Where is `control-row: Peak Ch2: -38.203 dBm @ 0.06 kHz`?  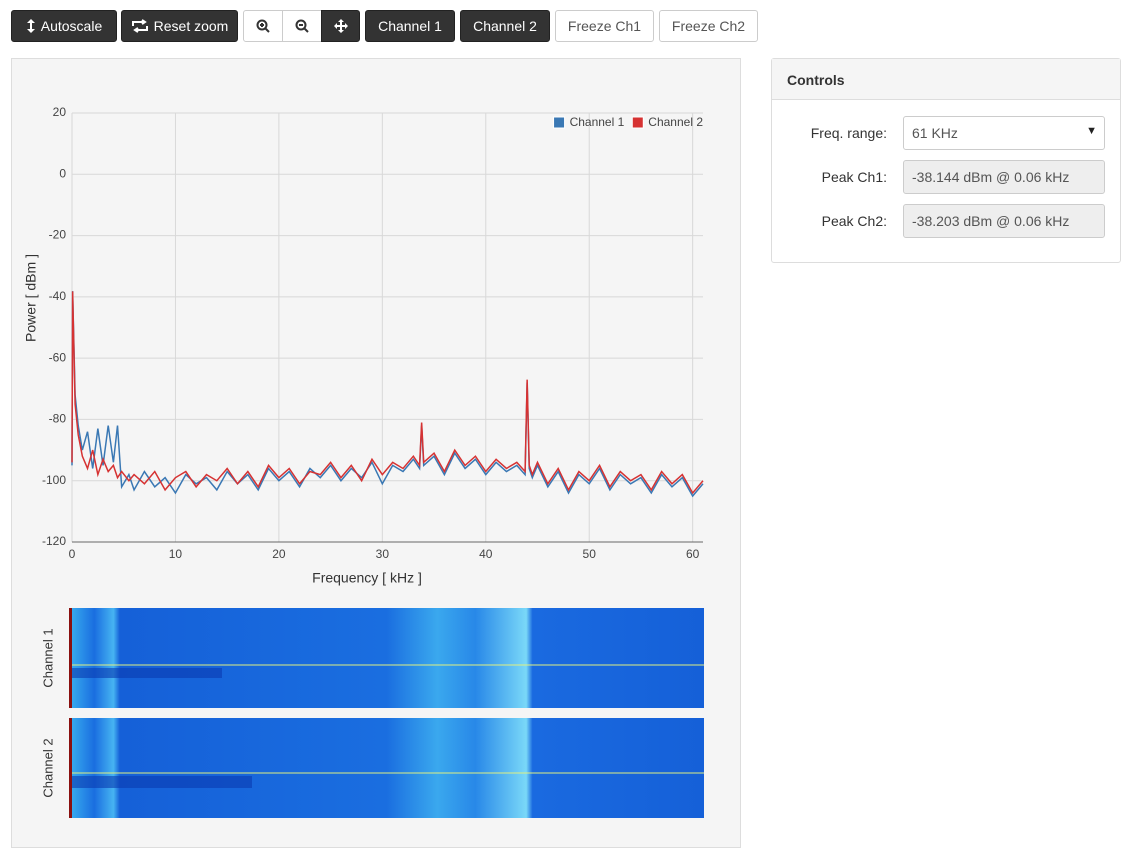 control-row: Peak Ch2: -38.203 dBm @ 0.06 kHz is located at coordinates (946, 221).